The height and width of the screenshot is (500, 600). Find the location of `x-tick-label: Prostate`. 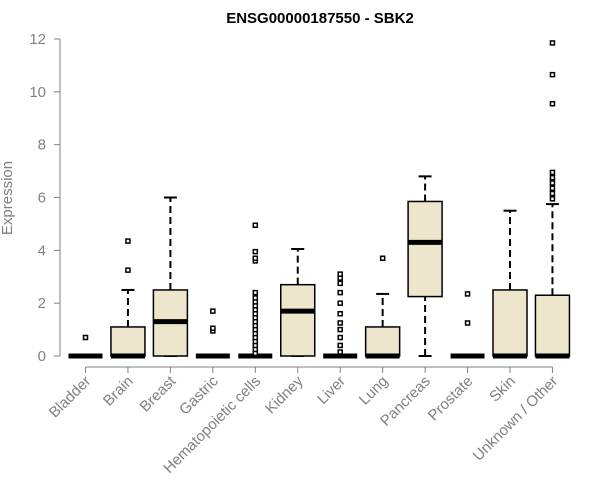

x-tick-label: Prostate is located at coordinates (451, 399).